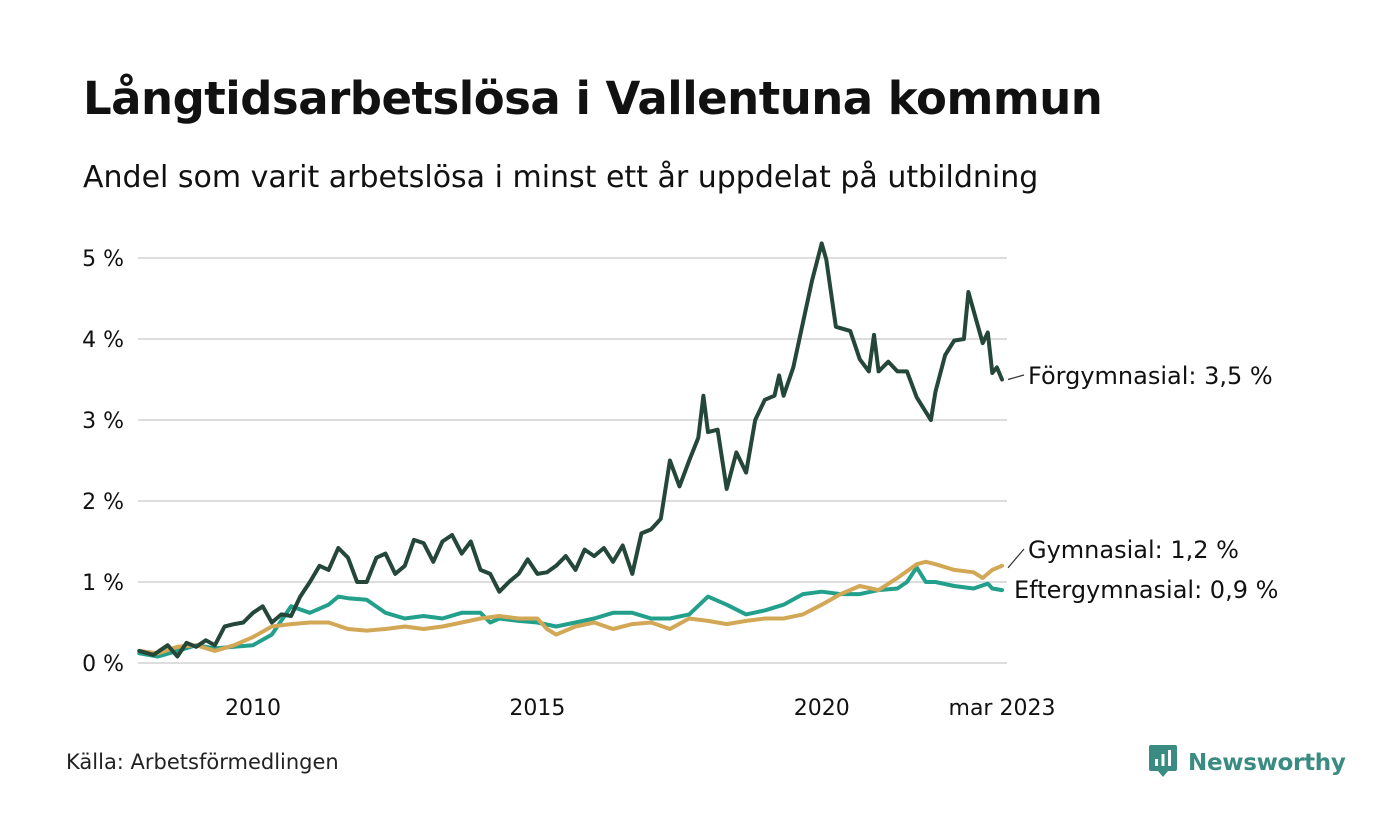 This screenshot has height=840, width=1400. What do you see at coordinates (1146, 590) in the screenshot?
I see `end-label-eftergymnasial: Eftergymnasial: 0,9 %` at bounding box center [1146, 590].